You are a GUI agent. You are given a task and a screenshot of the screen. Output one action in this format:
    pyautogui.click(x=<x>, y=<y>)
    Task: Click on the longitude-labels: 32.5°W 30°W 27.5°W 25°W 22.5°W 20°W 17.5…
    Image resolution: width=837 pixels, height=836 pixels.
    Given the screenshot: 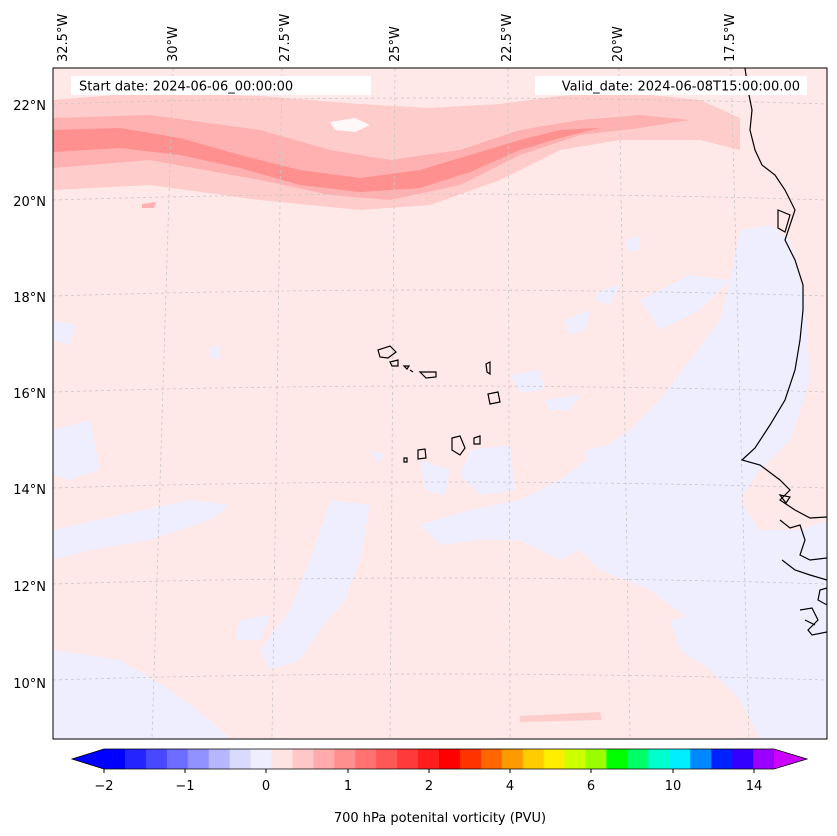 What is the action you would take?
    pyautogui.click(x=397, y=38)
    